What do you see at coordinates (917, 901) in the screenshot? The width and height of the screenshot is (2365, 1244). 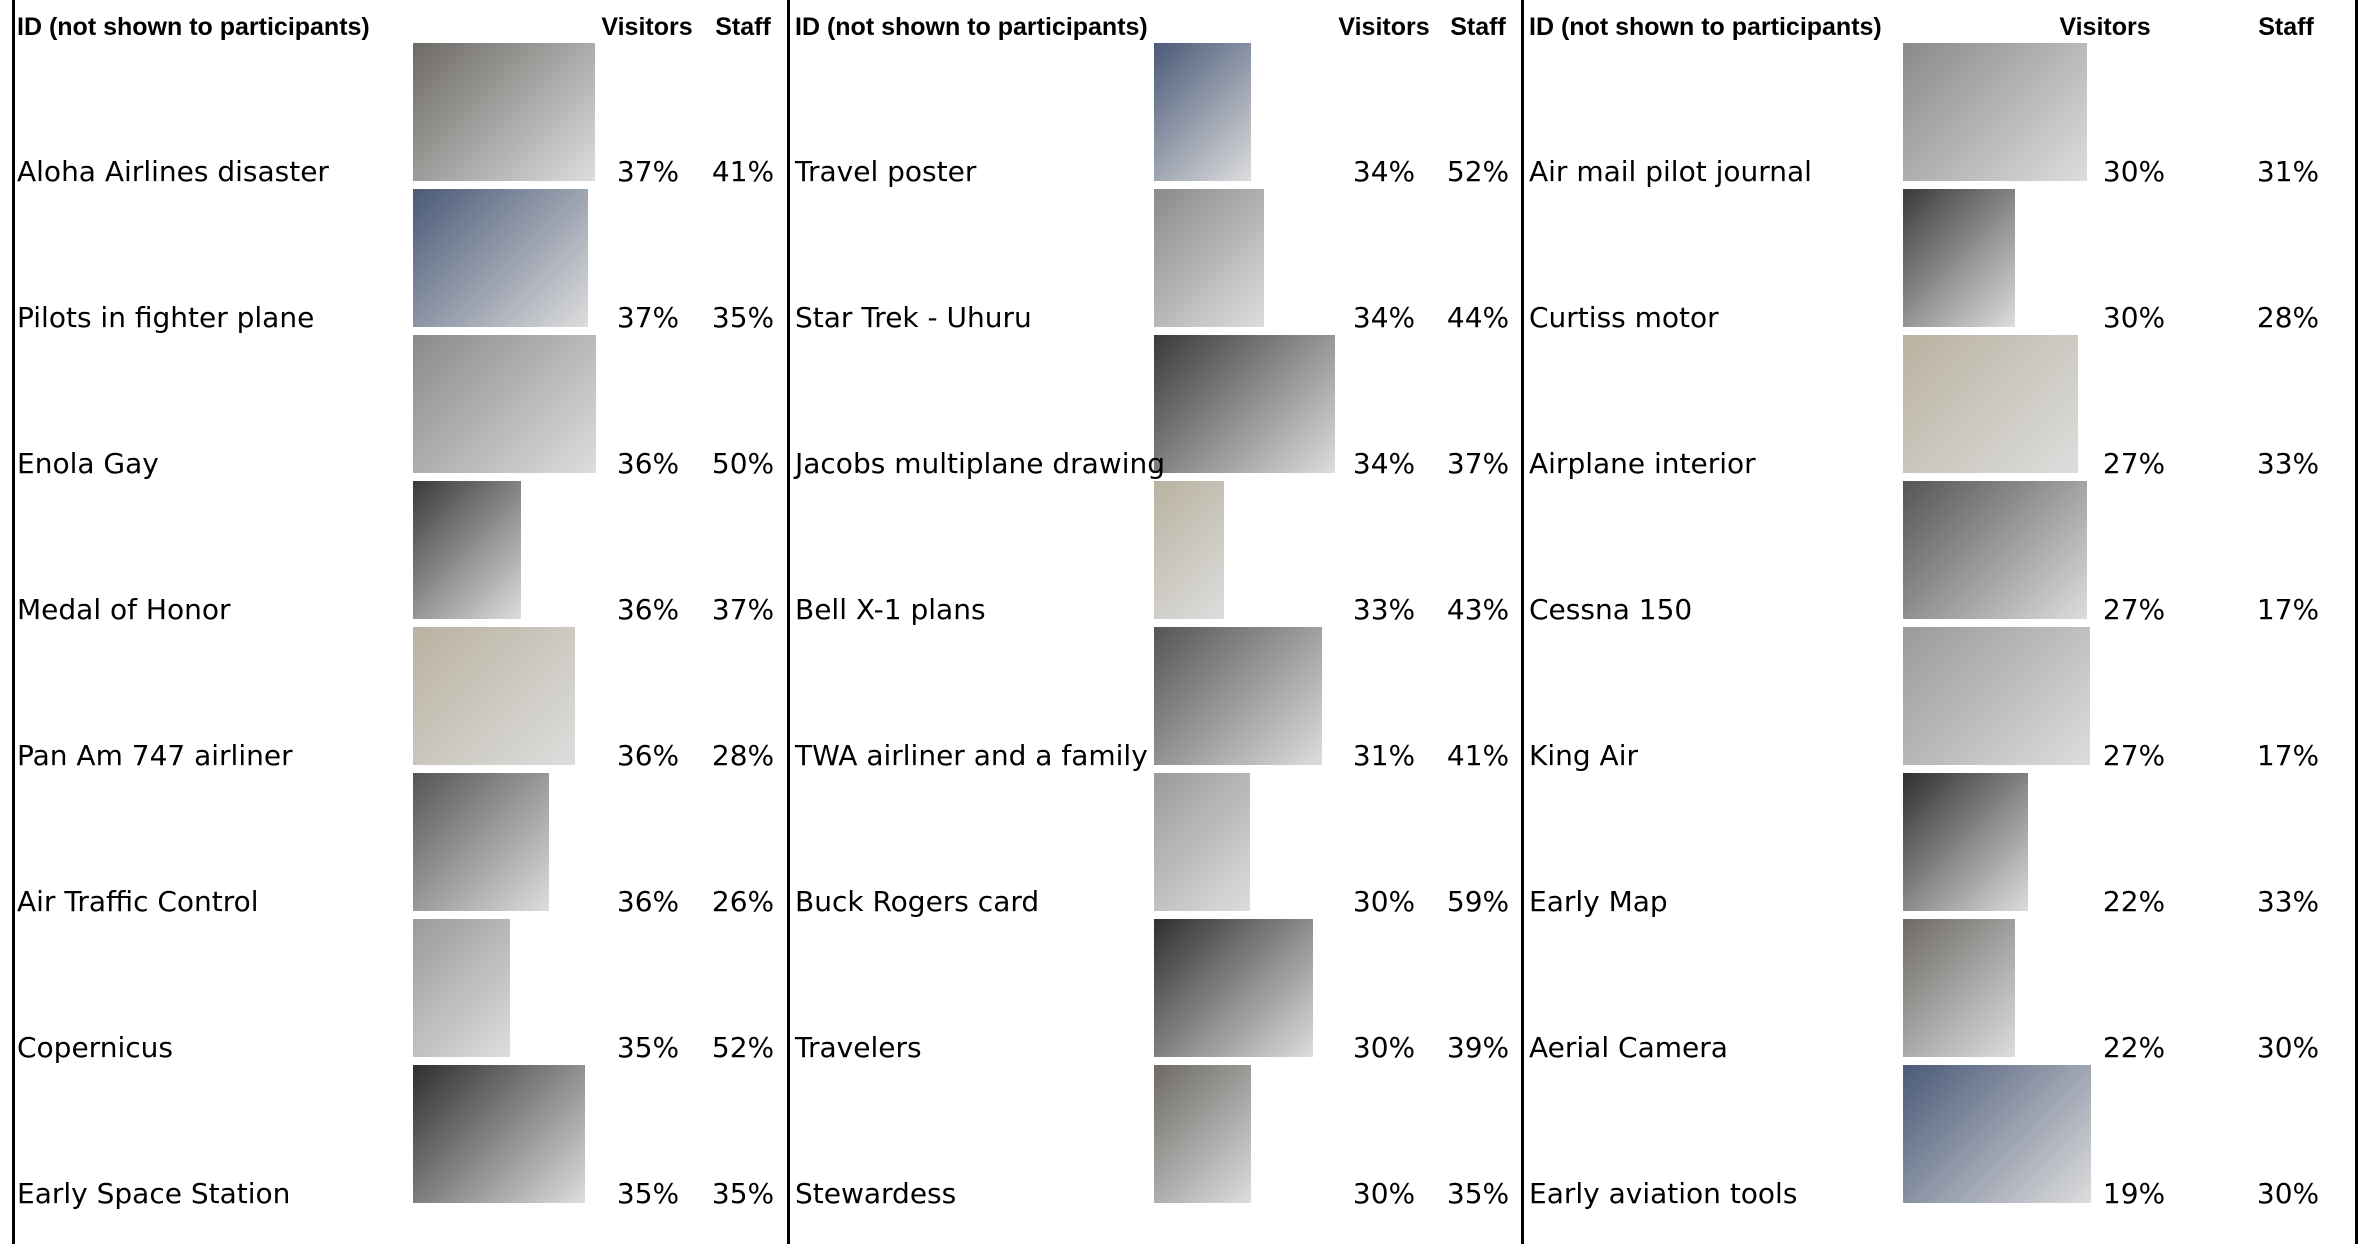 I see `item-name: Buck Rogers card` at bounding box center [917, 901].